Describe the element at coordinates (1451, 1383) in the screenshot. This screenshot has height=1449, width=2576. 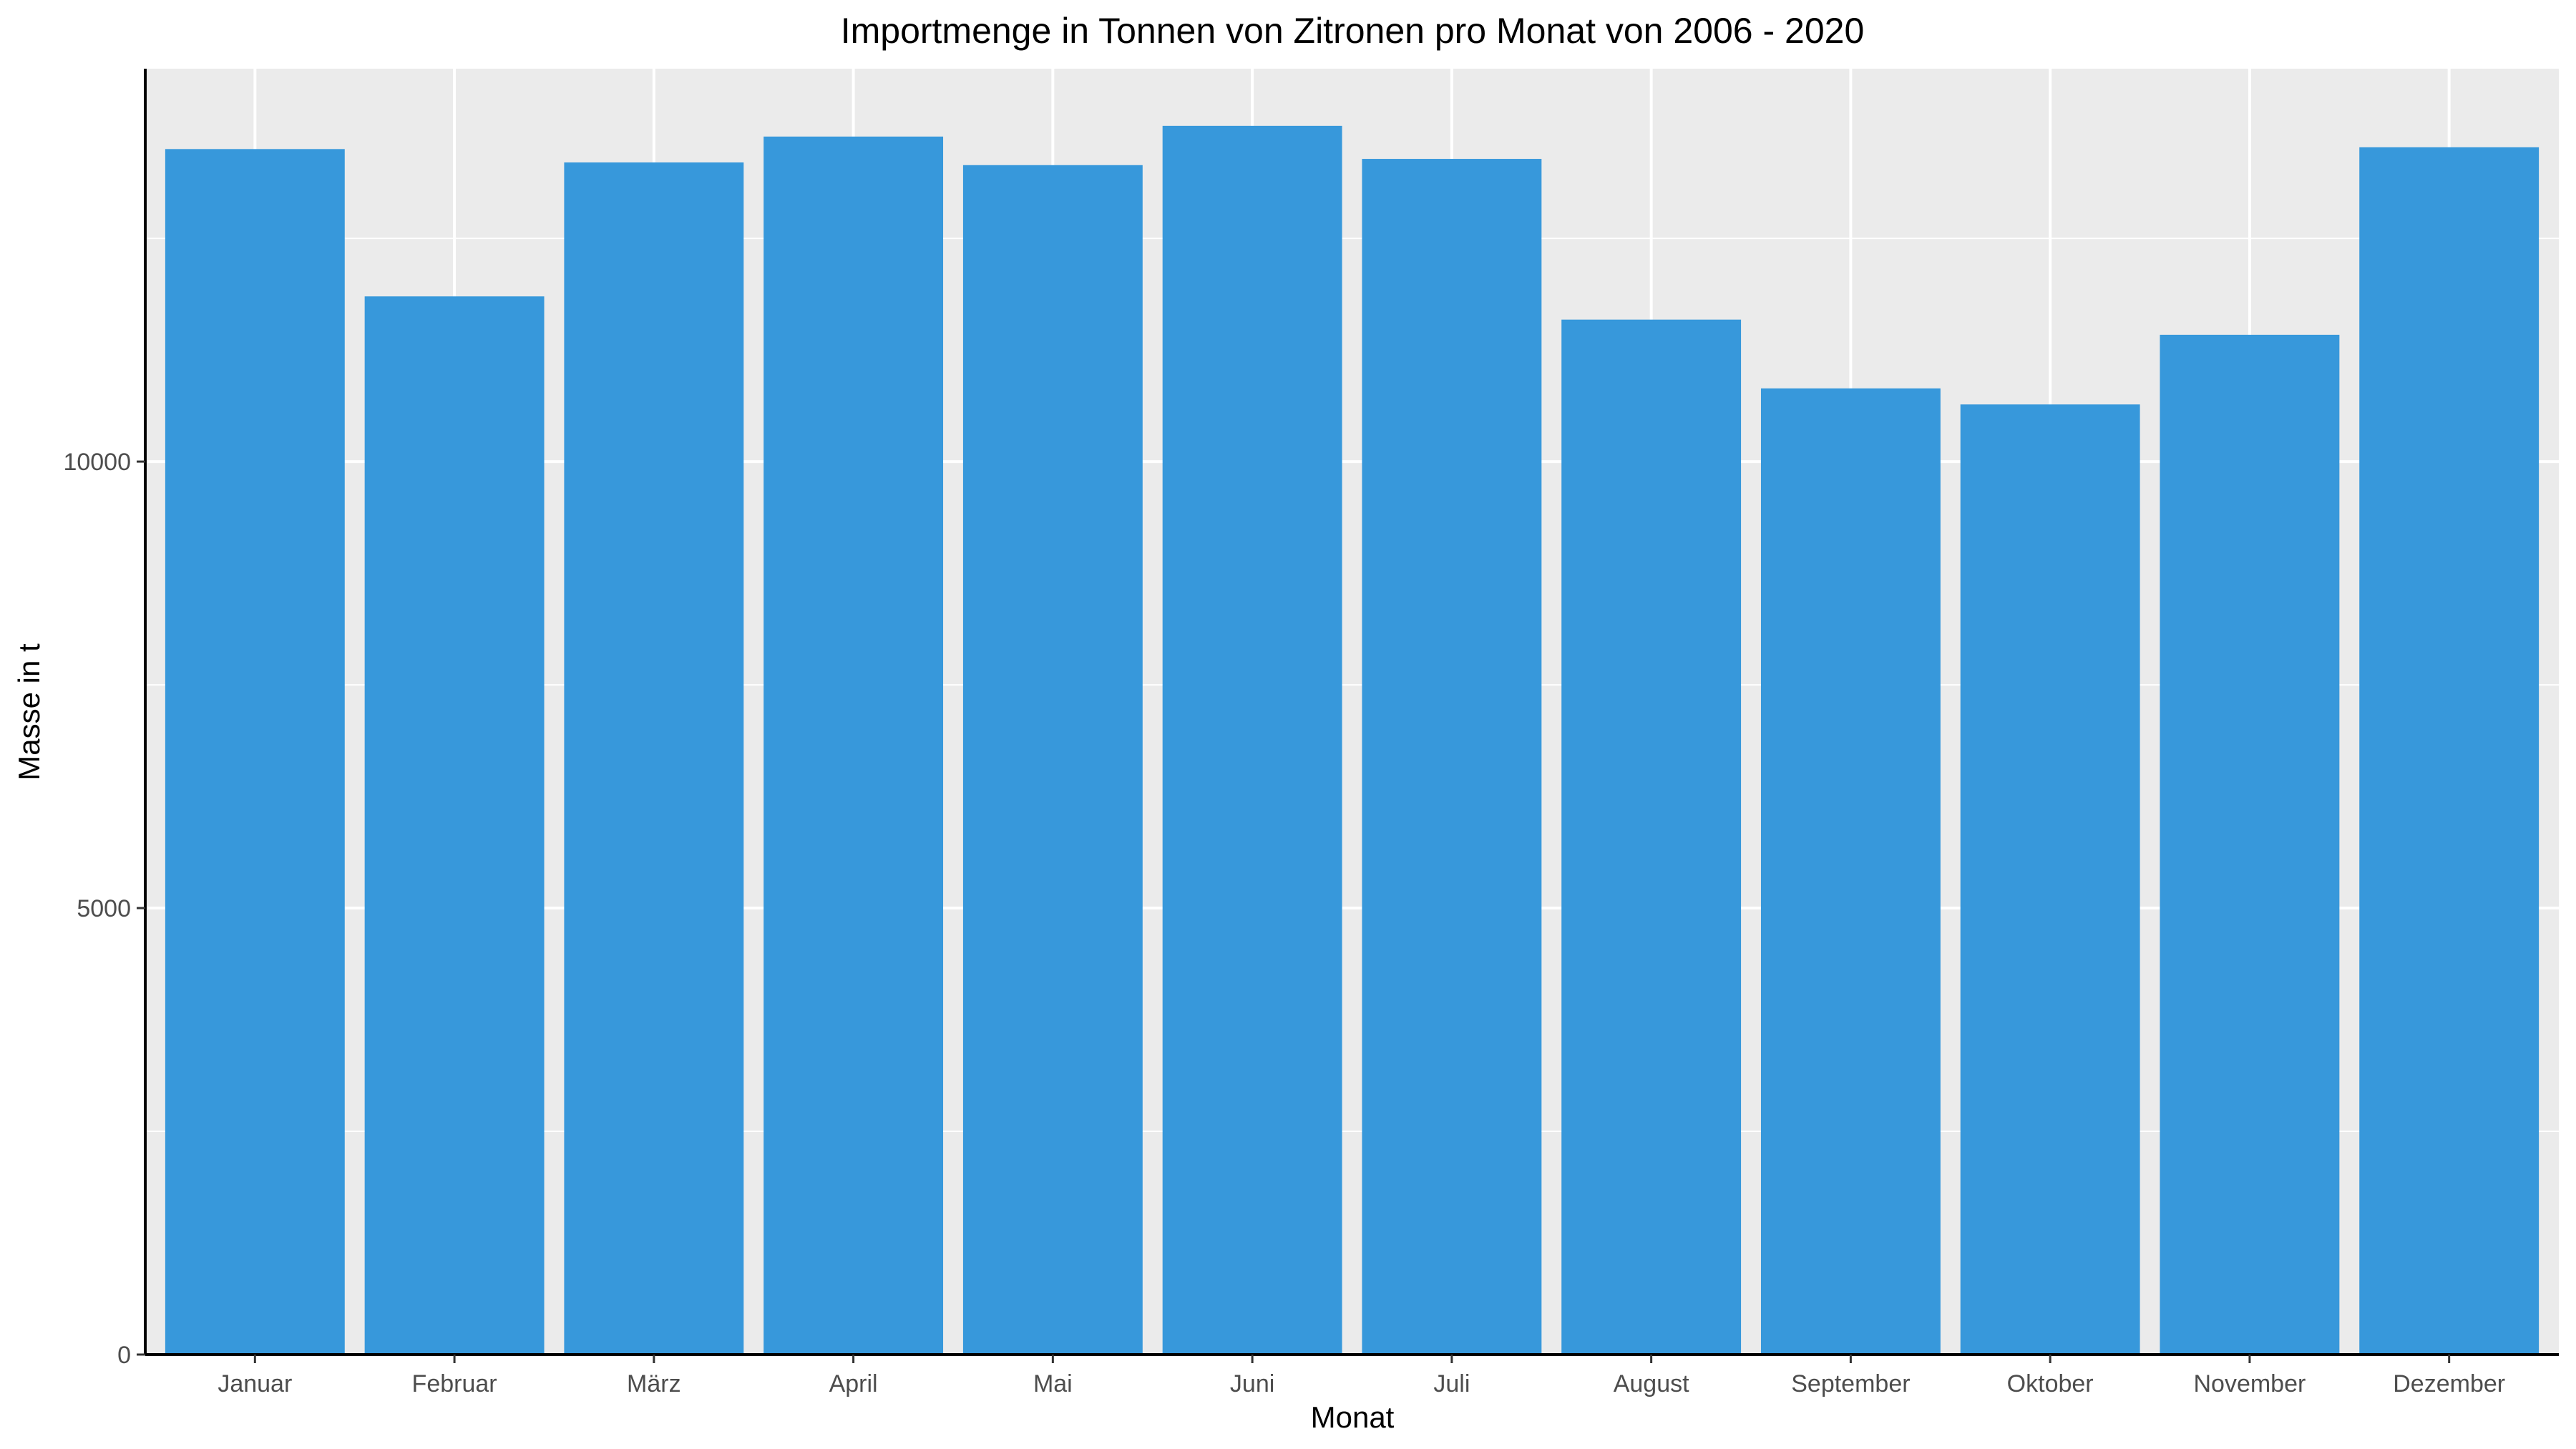
I see `x-tick-label: Juli` at that location.